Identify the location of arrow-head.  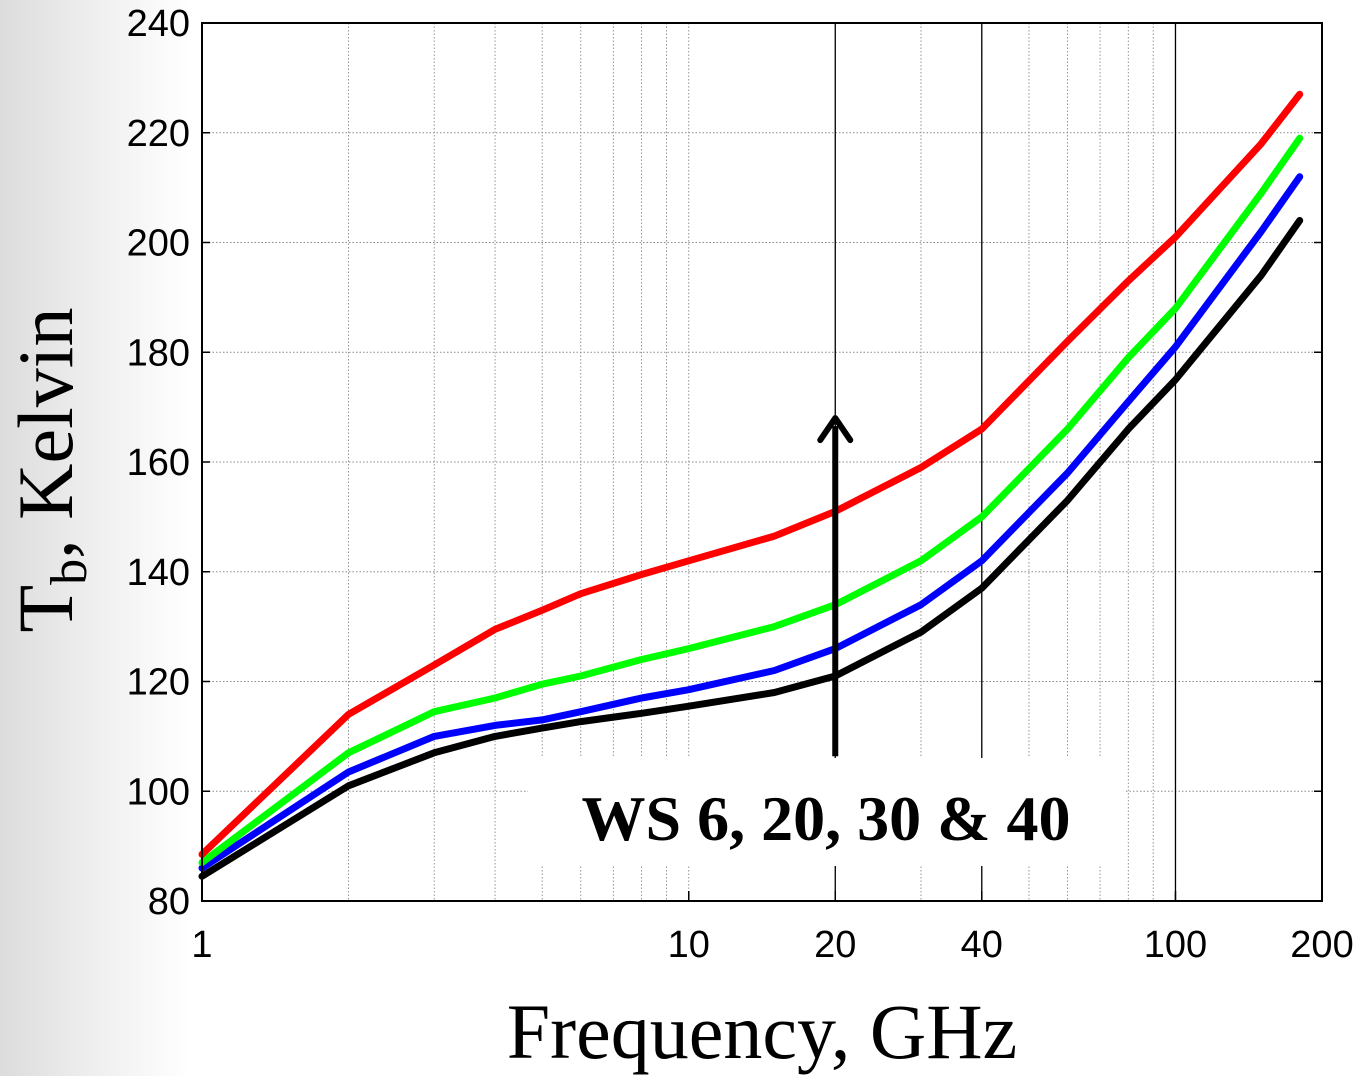
(835, 429).